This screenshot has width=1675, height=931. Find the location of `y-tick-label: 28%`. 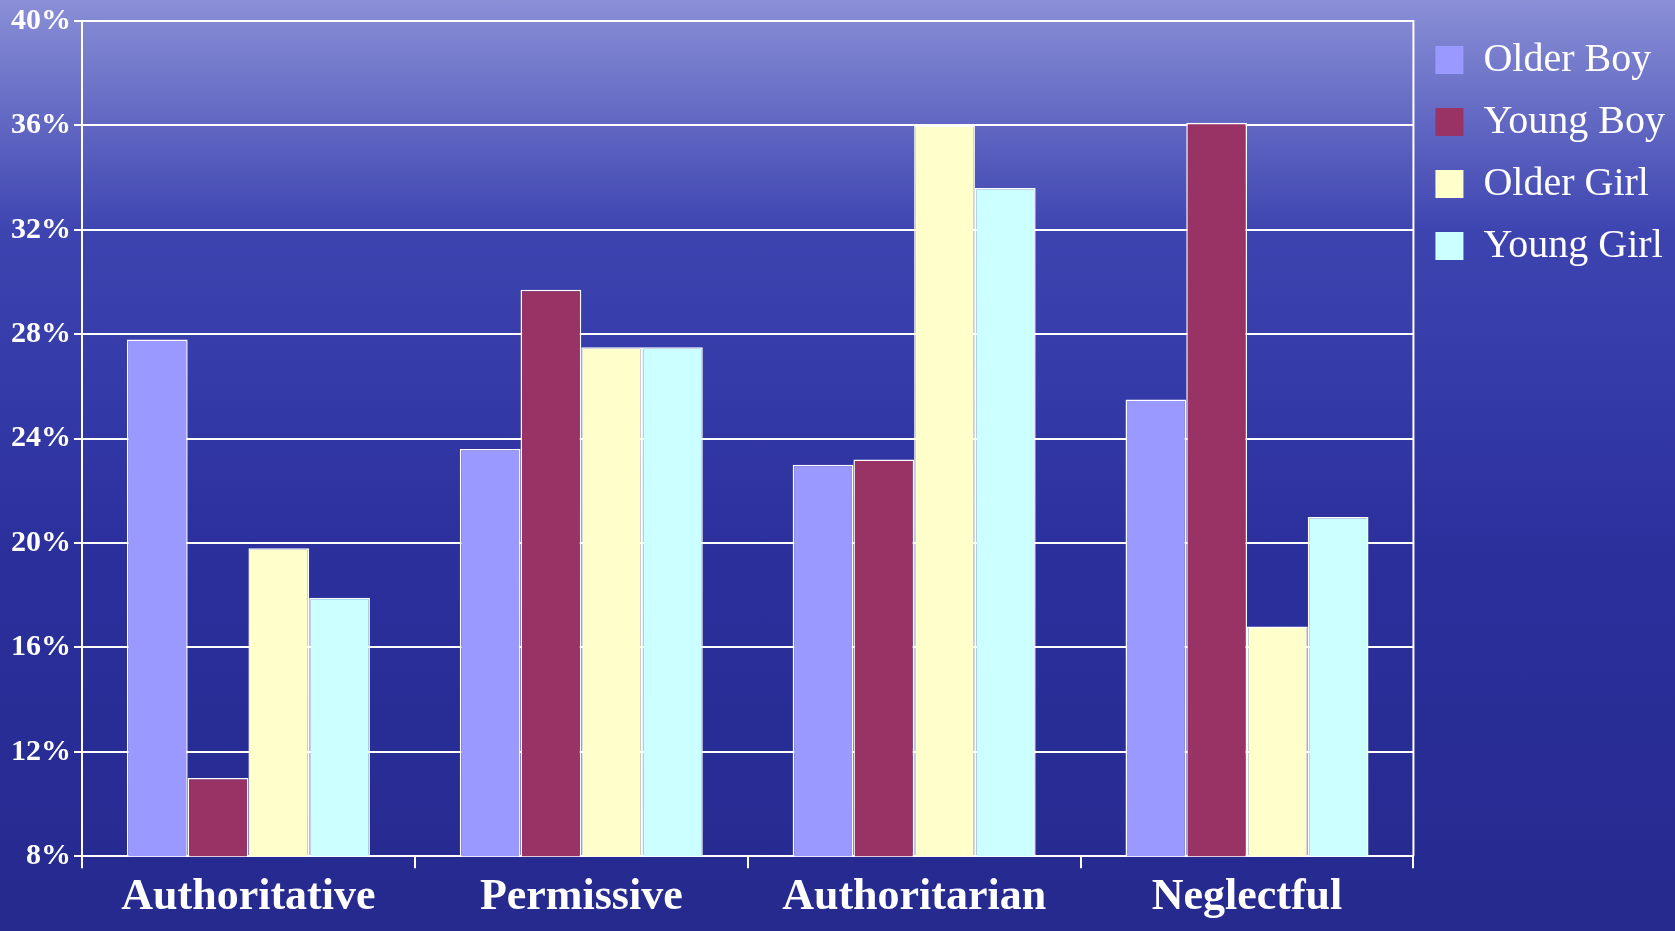

y-tick-label: 28% is located at coordinates (41, 331).